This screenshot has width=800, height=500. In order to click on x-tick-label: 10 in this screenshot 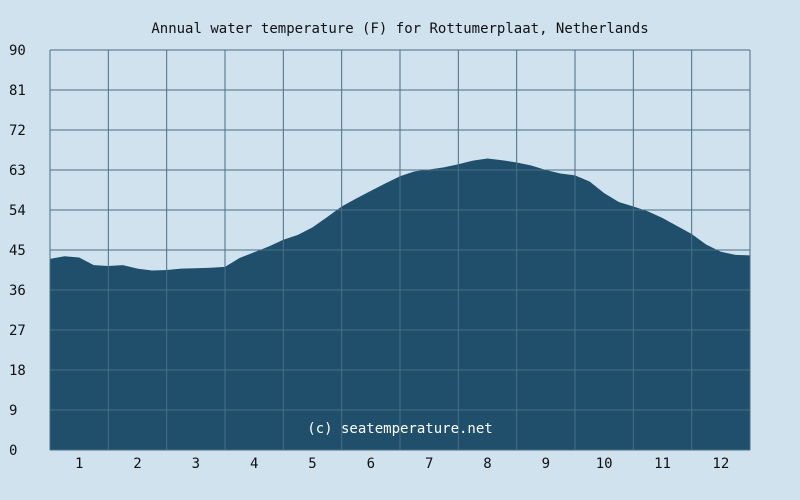, I will do `click(604, 464)`.